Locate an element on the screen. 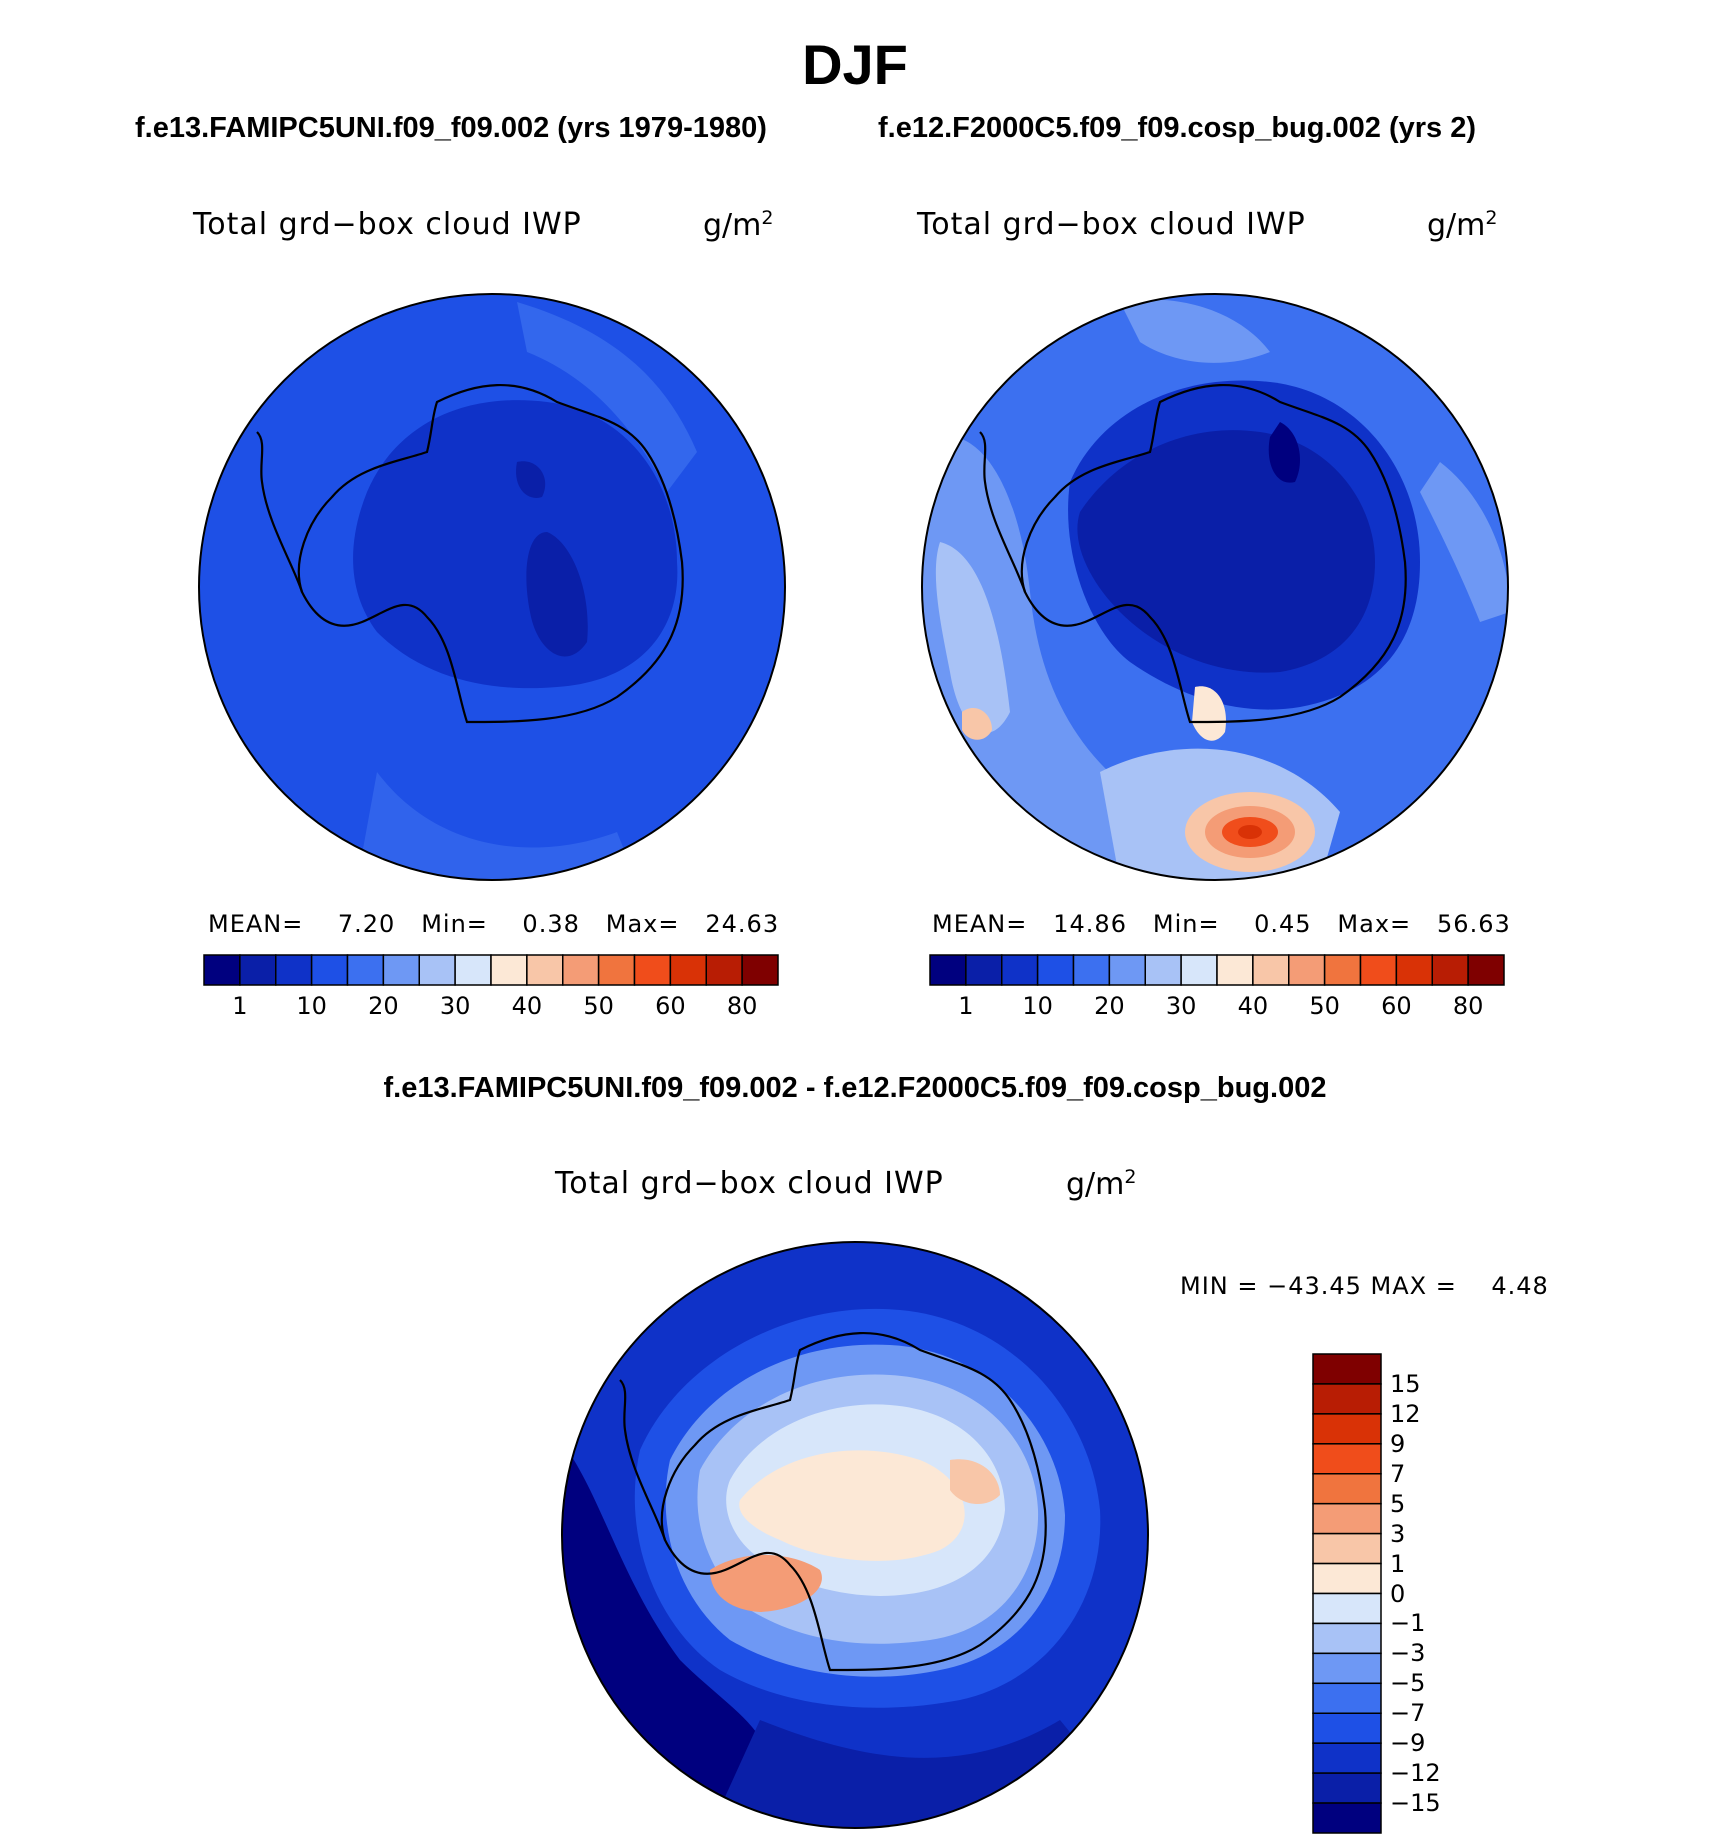 This screenshot has height=1840, width=1710. colorbar-tick-label: 80 is located at coordinates (1468, 1006).